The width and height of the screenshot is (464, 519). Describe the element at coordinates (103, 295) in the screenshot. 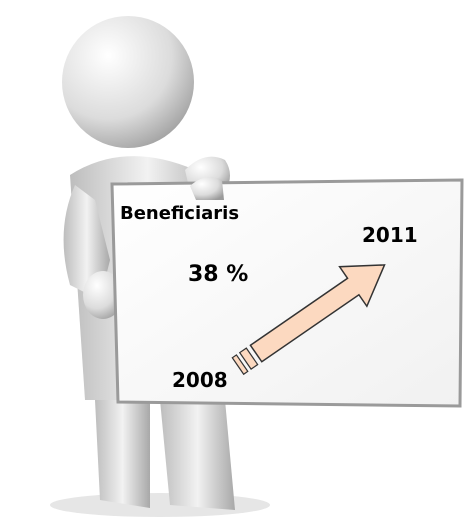

I see `left-hand` at that location.